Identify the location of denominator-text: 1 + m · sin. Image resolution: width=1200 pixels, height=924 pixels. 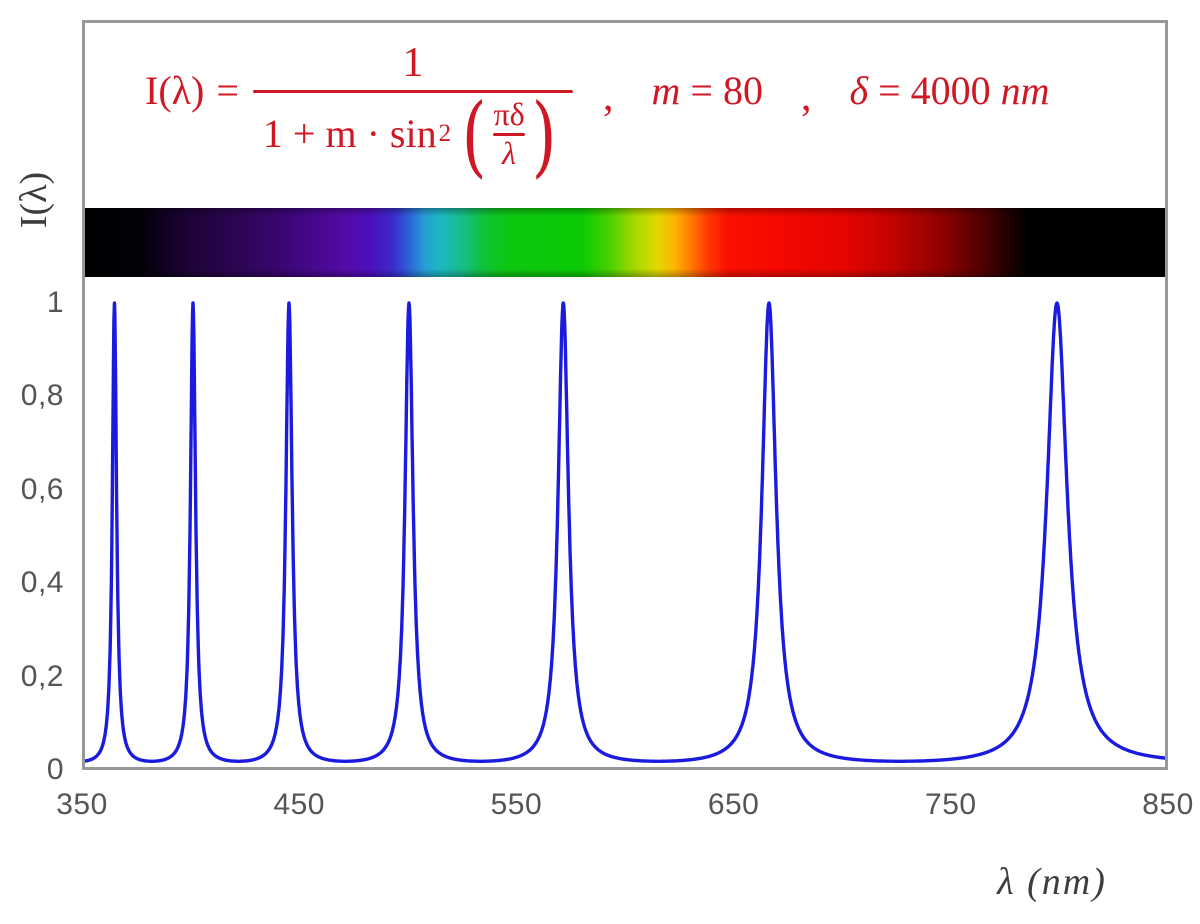
(349, 134).